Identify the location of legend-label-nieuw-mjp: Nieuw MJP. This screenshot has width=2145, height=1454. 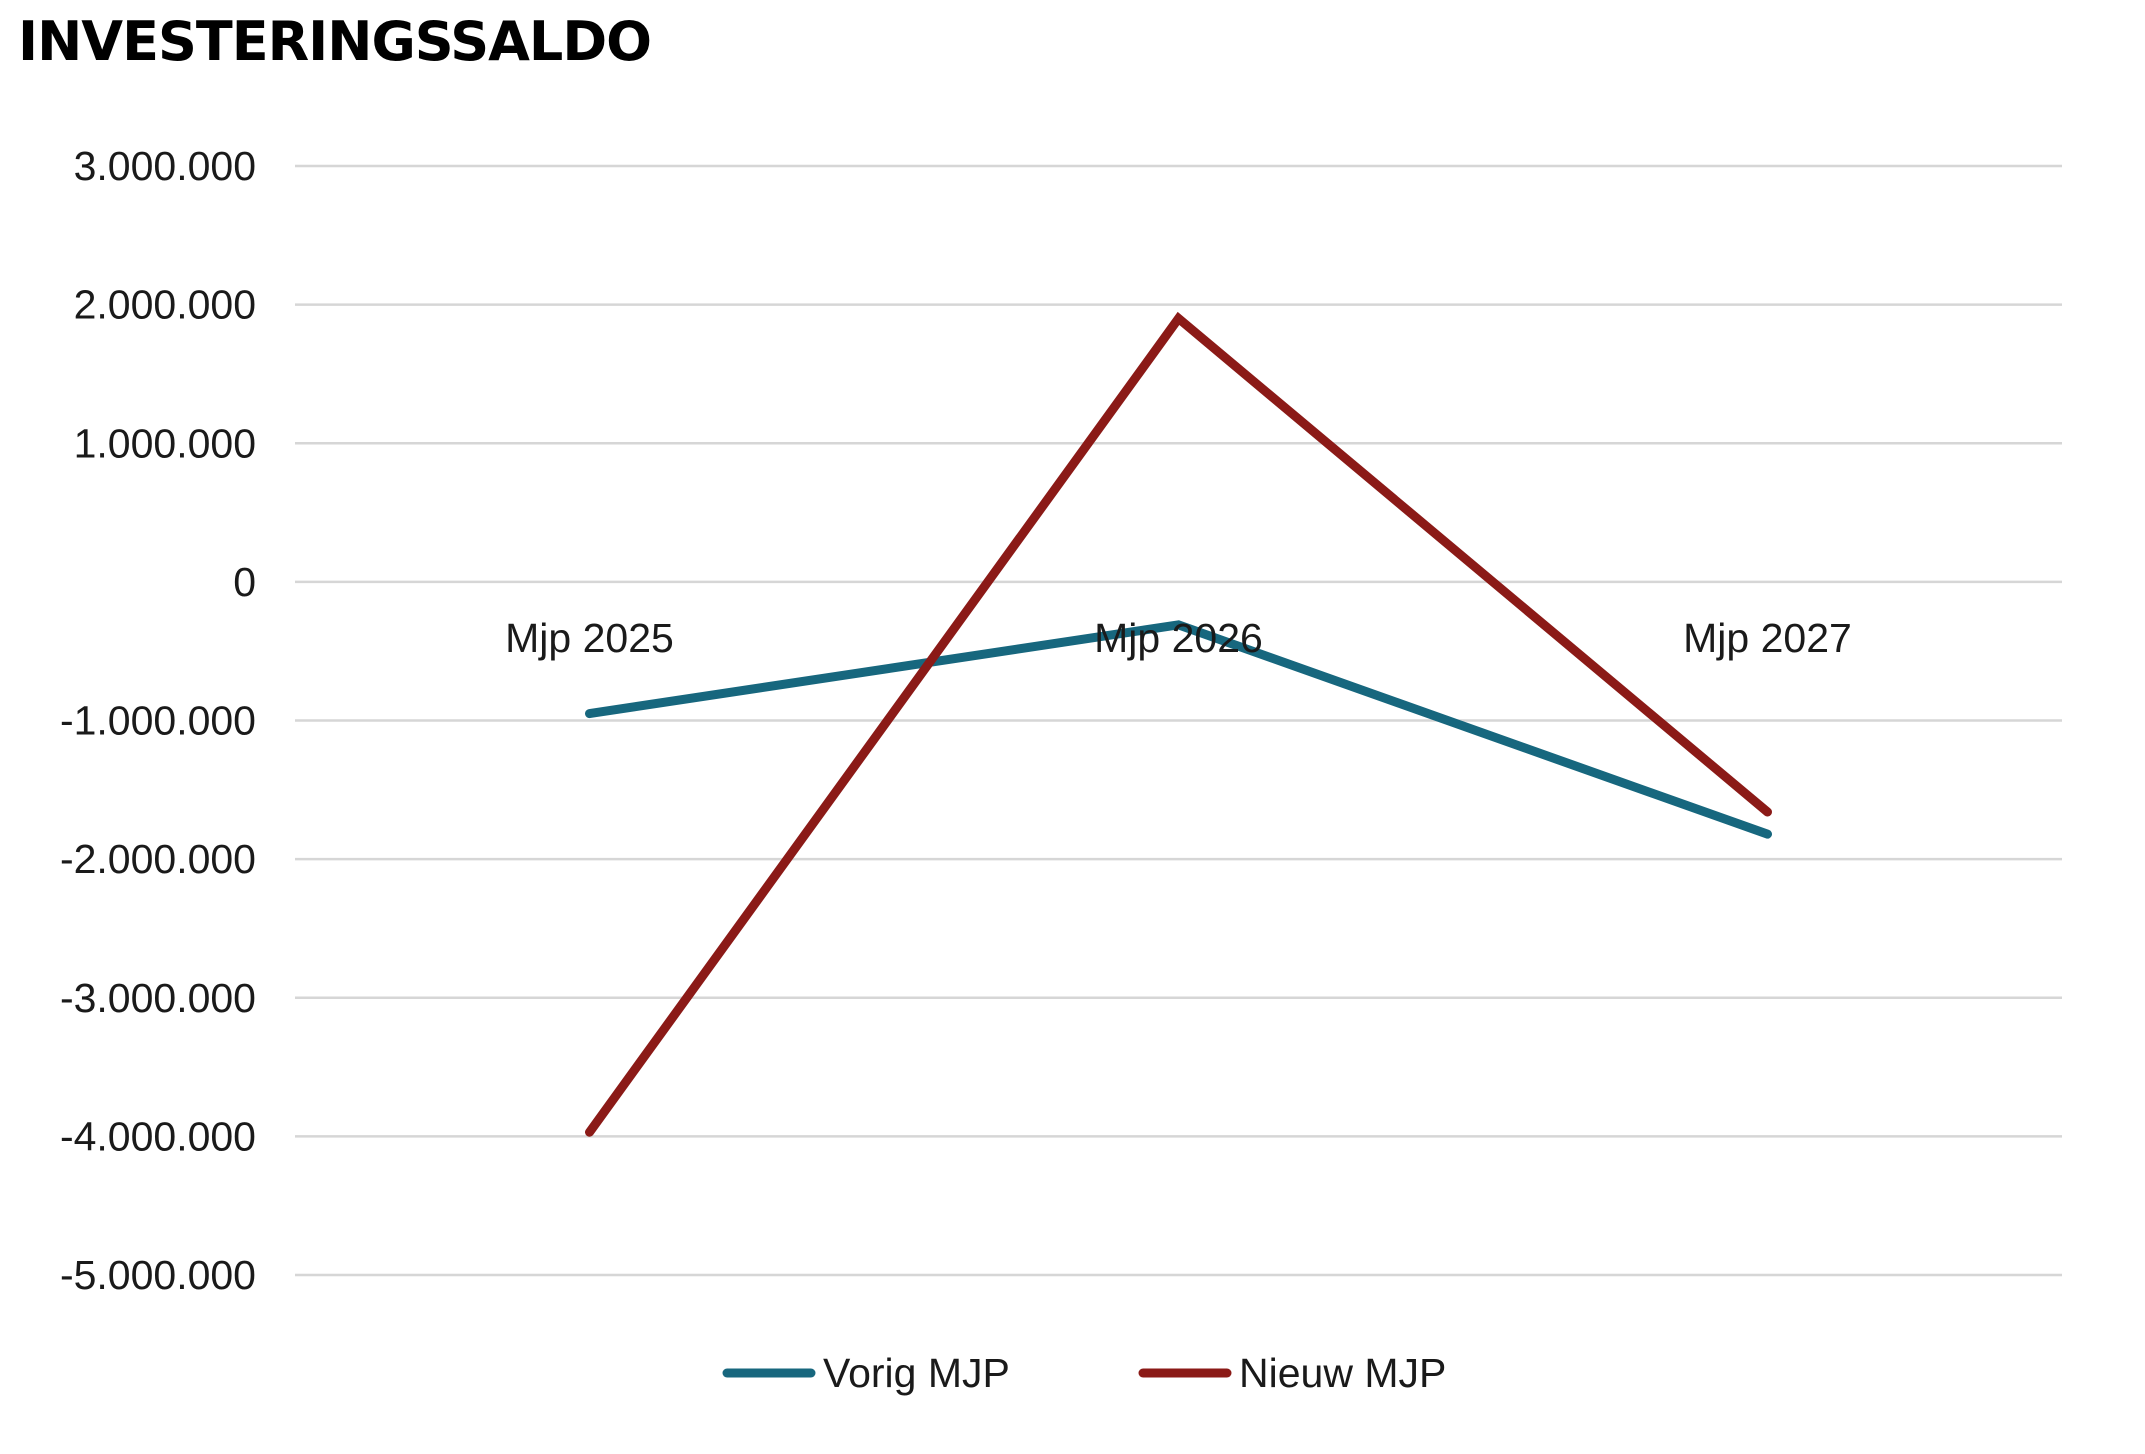
(1342, 1373).